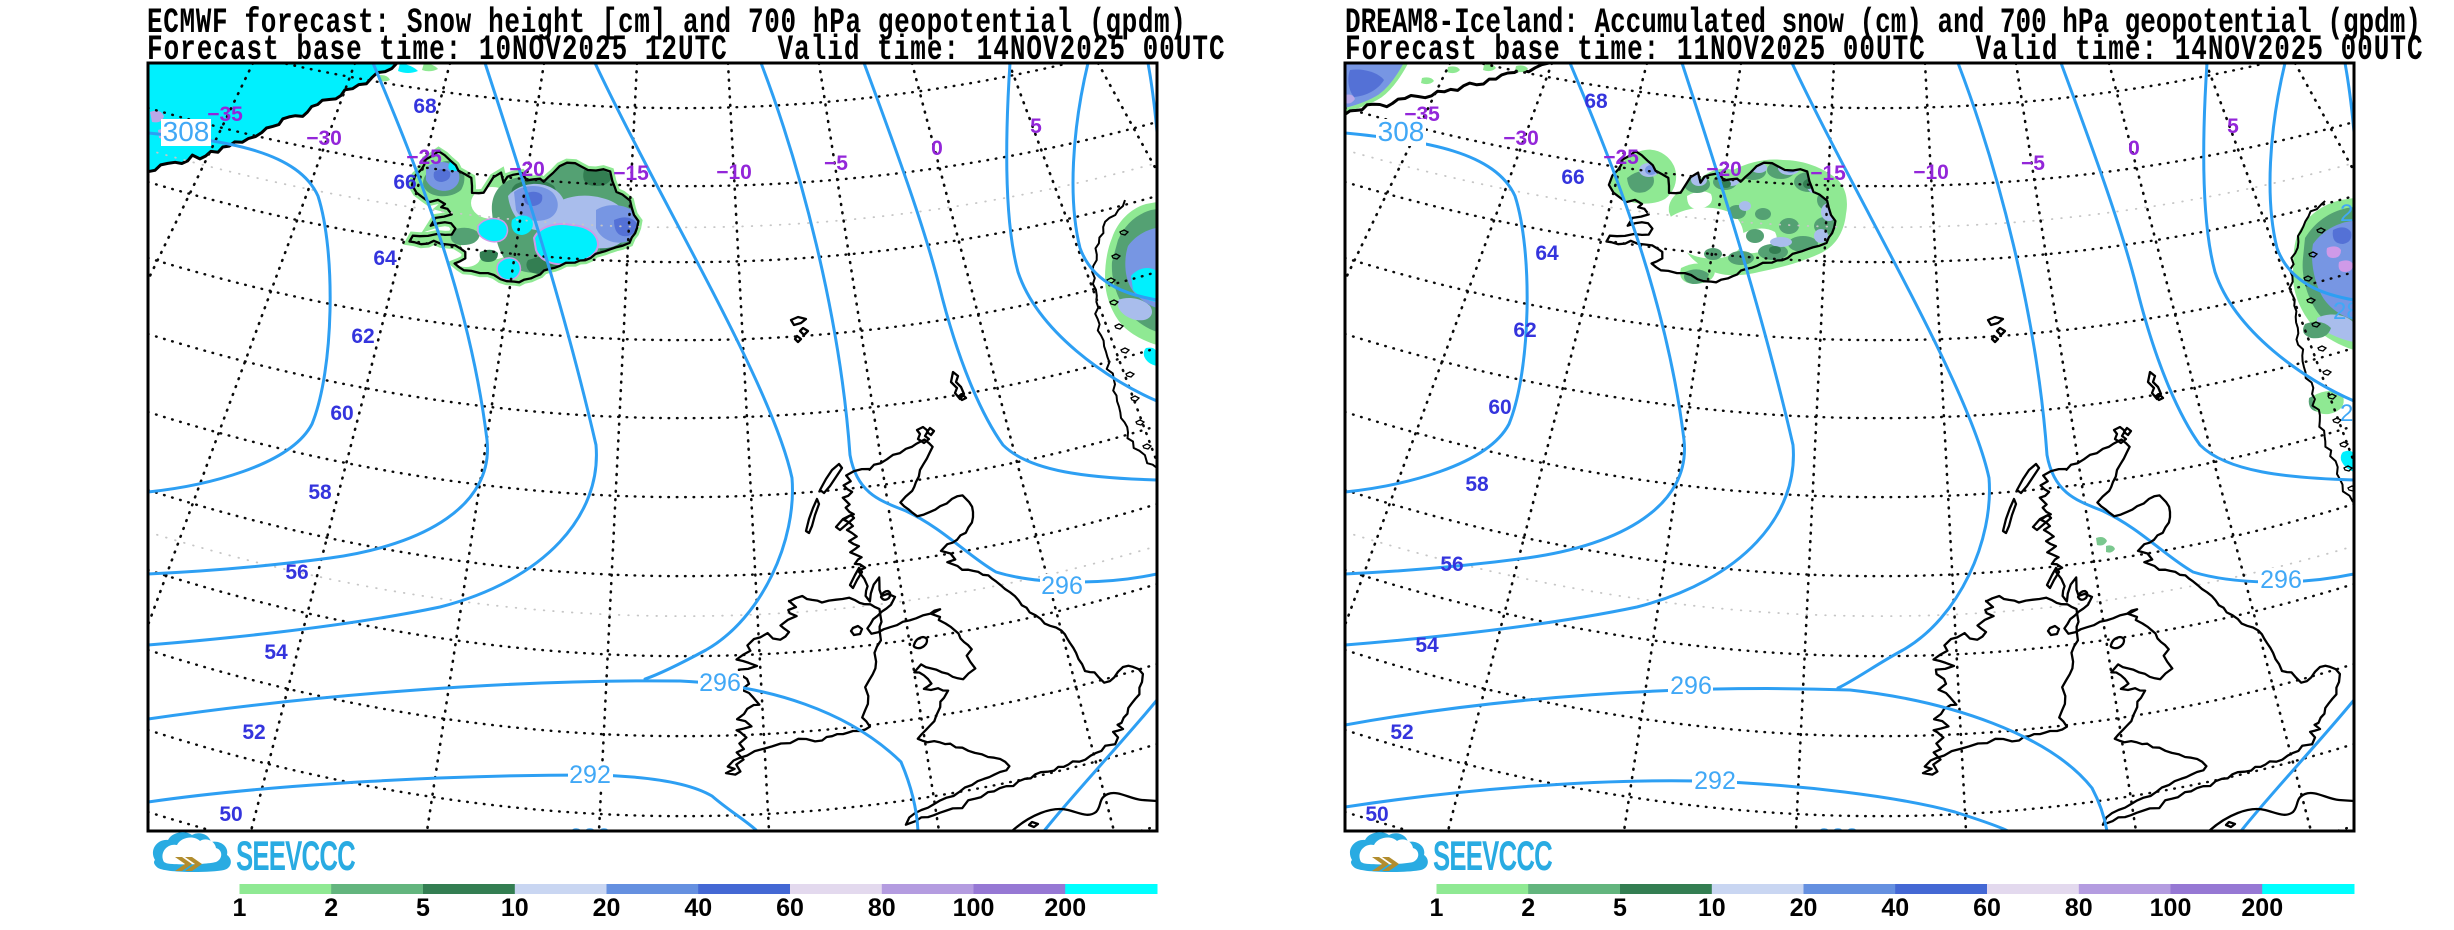 The width and height of the screenshot is (2454, 930). What do you see at coordinates (225, 114) in the screenshot?
I see `svg-text: −35` at bounding box center [225, 114].